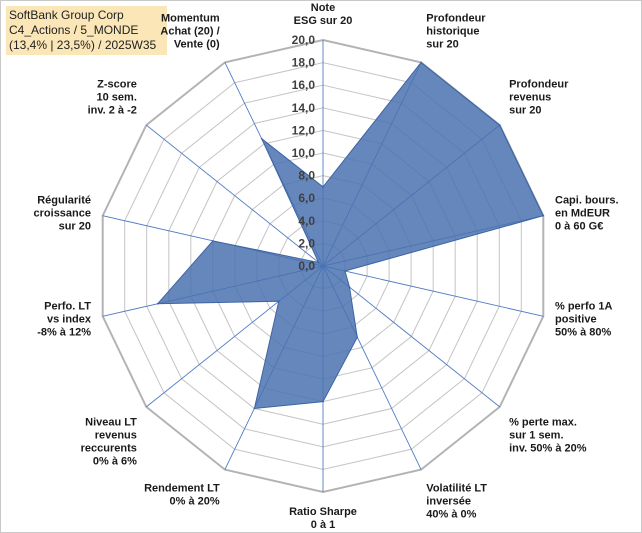 Image resolution: width=642 pixels, height=533 pixels. I want to click on axis-label-line: sur 1 sem., so click(536, 435).